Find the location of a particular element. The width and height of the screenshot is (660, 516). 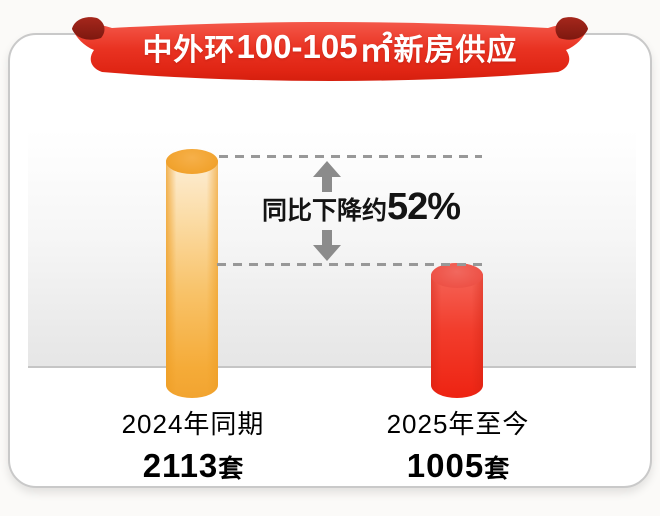

guide-line-top is located at coordinates (350, 156).